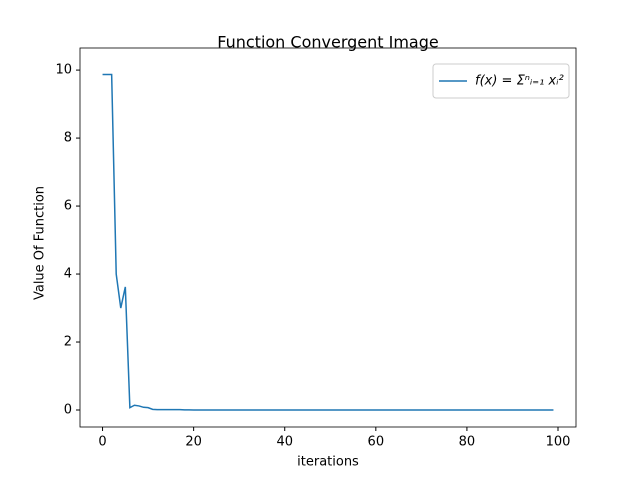 The image size is (640, 480). I want to click on x-tick-label: 40, so click(284, 442).